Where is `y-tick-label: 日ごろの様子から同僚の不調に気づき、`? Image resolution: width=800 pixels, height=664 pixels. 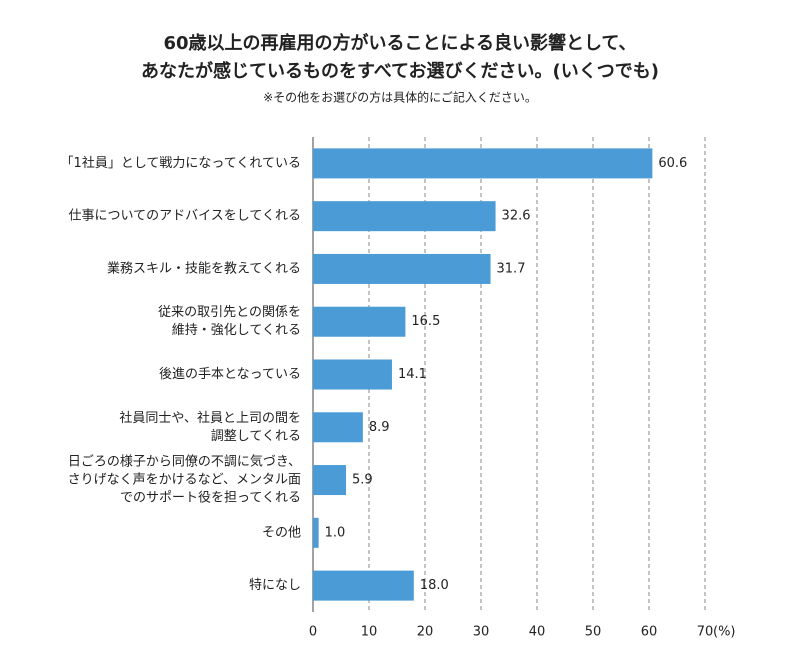 y-tick-label: 日ごろの様子から同僚の不調に気づき、 is located at coordinates (184, 462).